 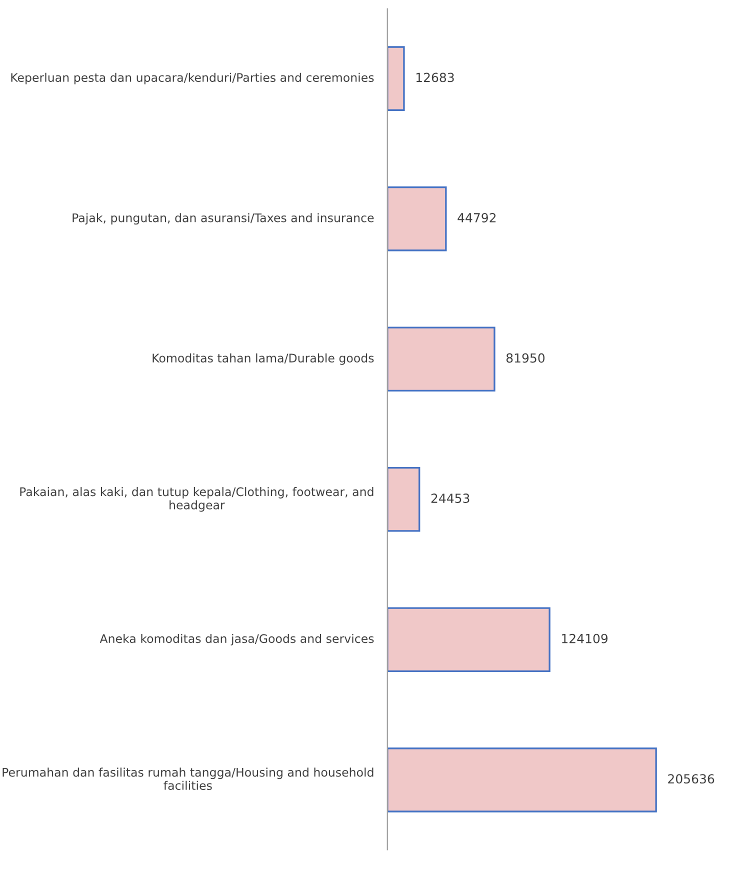 What do you see at coordinates (525, 358) in the screenshot?
I see `data-label: 81950` at bounding box center [525, 358].